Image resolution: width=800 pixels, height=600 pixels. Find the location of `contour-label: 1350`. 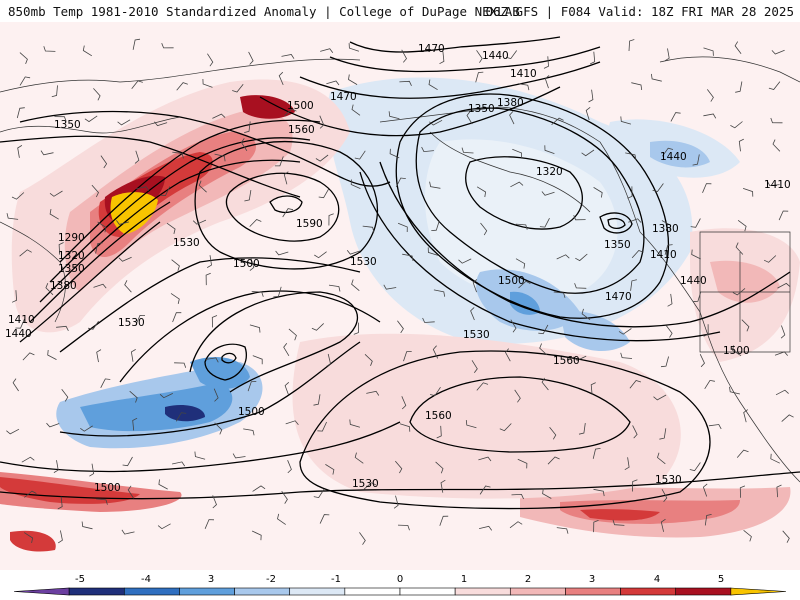

contour-label: 1350 is located at coordinates (67, 125).